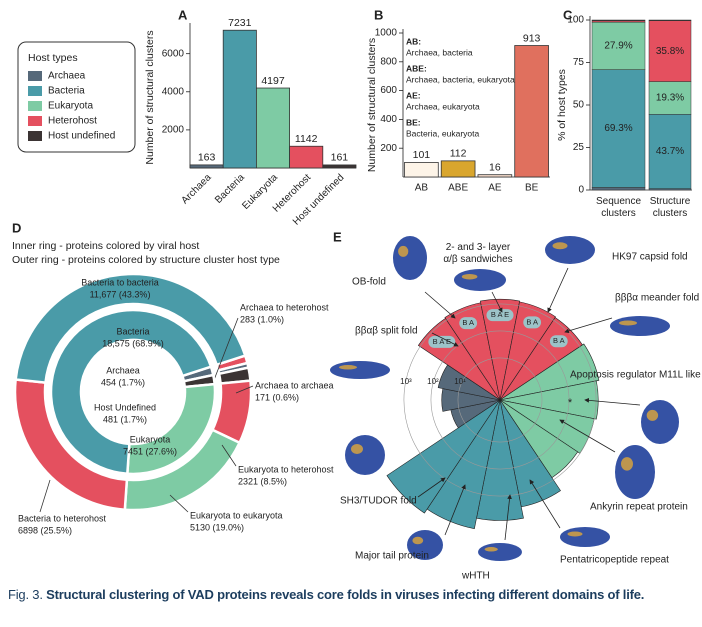  What do you see at coordinates (495, 188) in the screenshot?
I see `x-tick-label: AE` at bounding box center [495, 188].